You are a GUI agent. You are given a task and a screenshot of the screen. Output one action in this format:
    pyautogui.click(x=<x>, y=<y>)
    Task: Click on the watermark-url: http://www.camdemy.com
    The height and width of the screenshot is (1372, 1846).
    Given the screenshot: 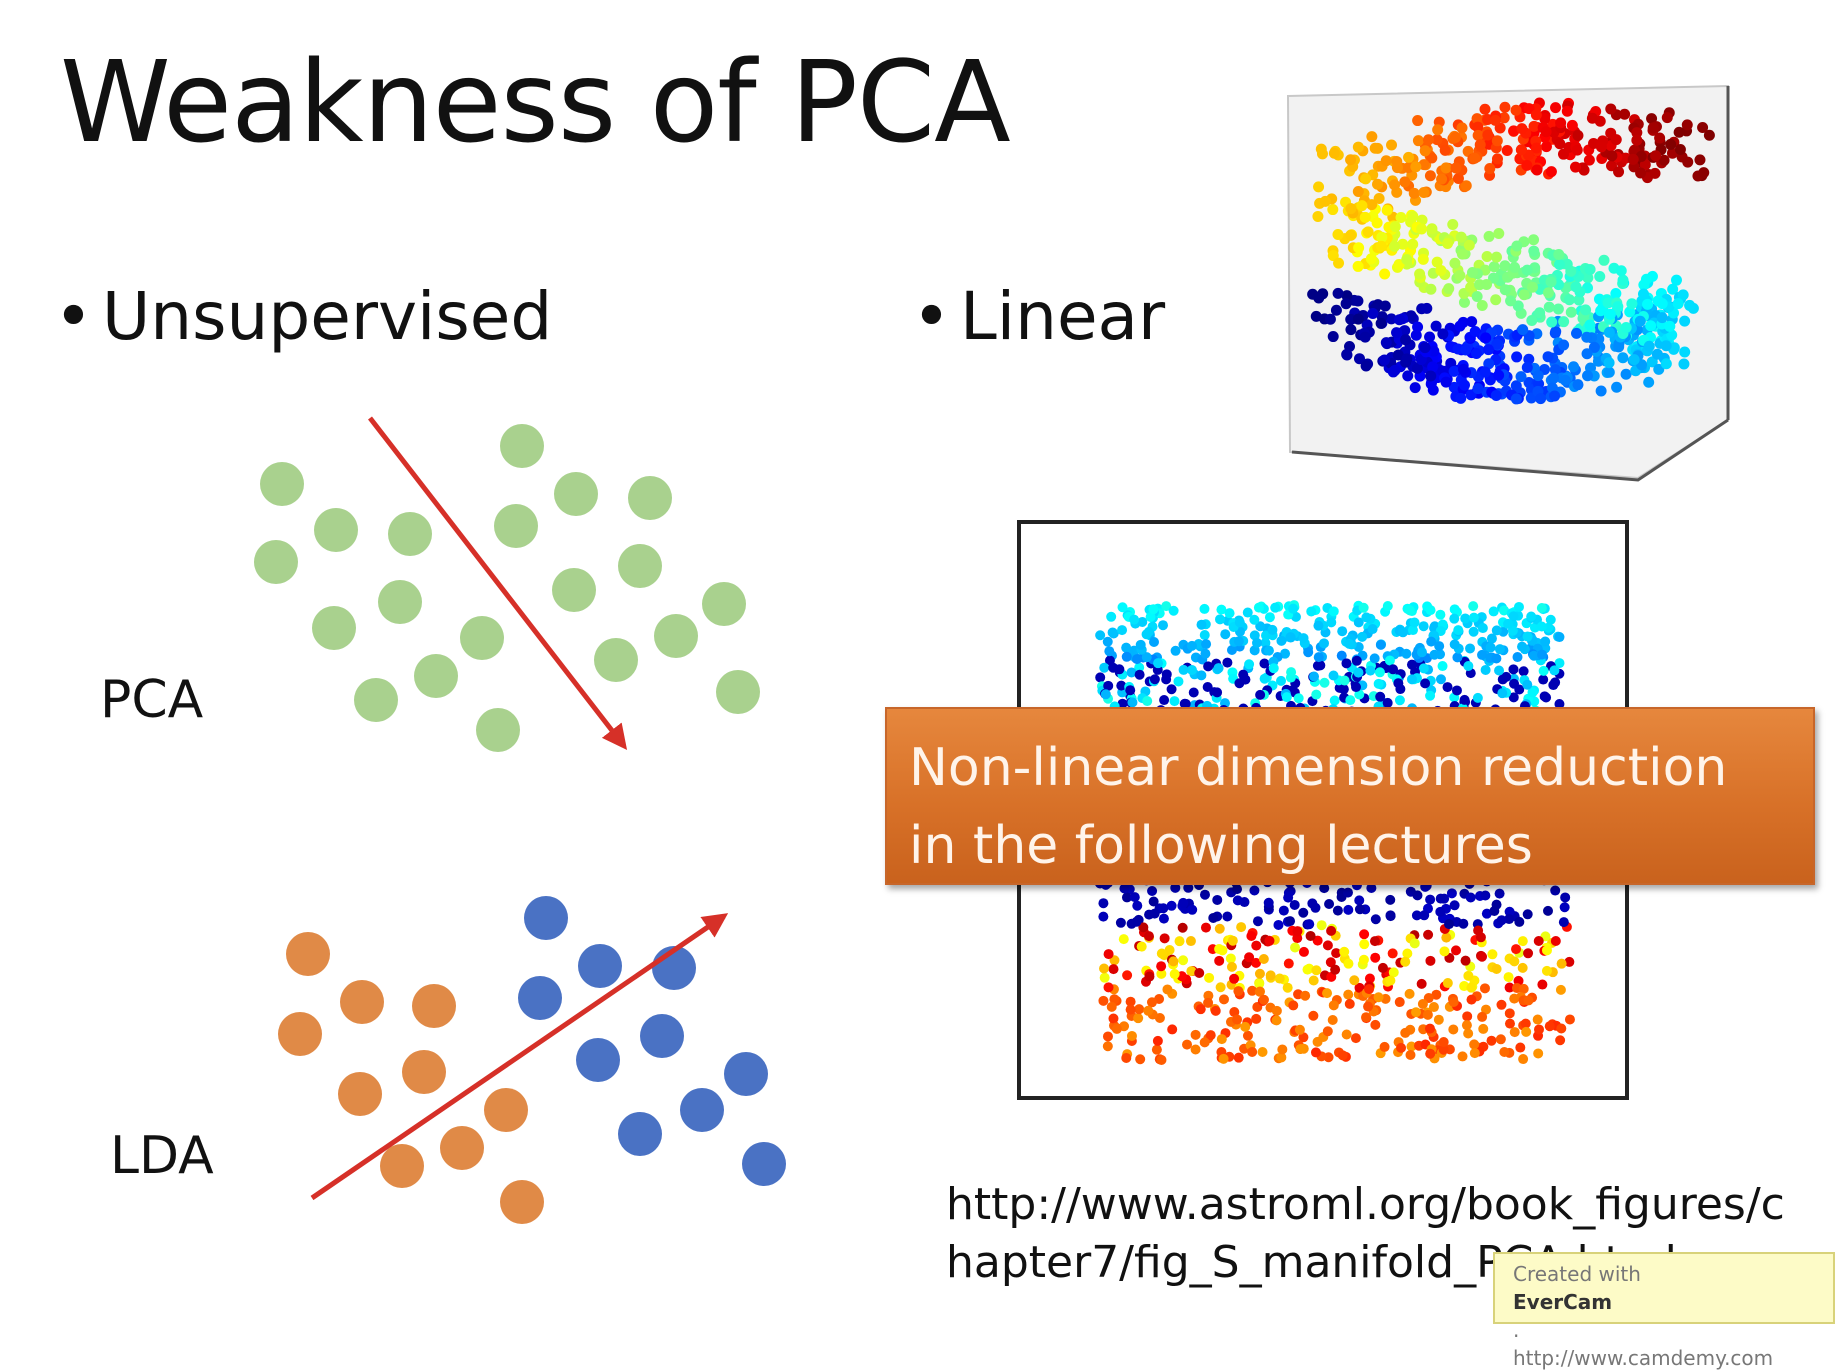 What is the action you would take?
    pyautogui.click(x=1643, y=1358)
    